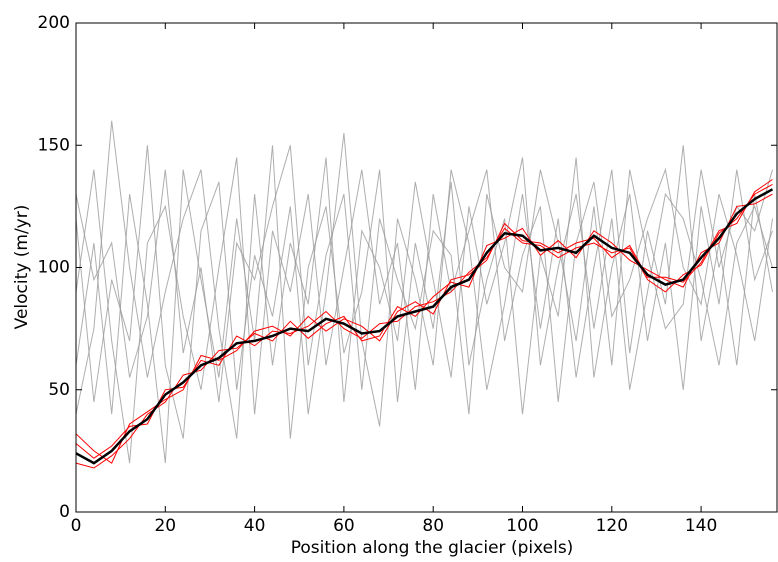  What do you see at coordinates (54, 23) in the screenshot?
I see `y-tick-label: 200` at bounding box center [54, 23].